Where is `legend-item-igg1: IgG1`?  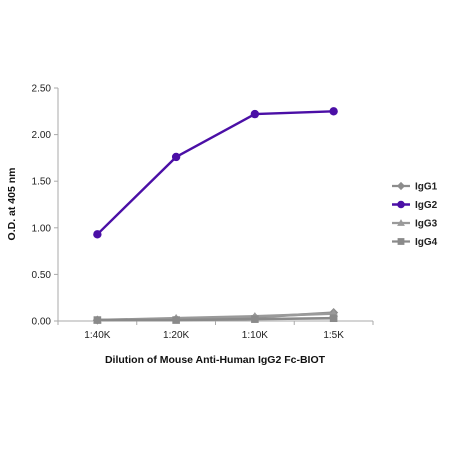 legend-item-igg1: IgG1 is located at coordinates (415, 187).